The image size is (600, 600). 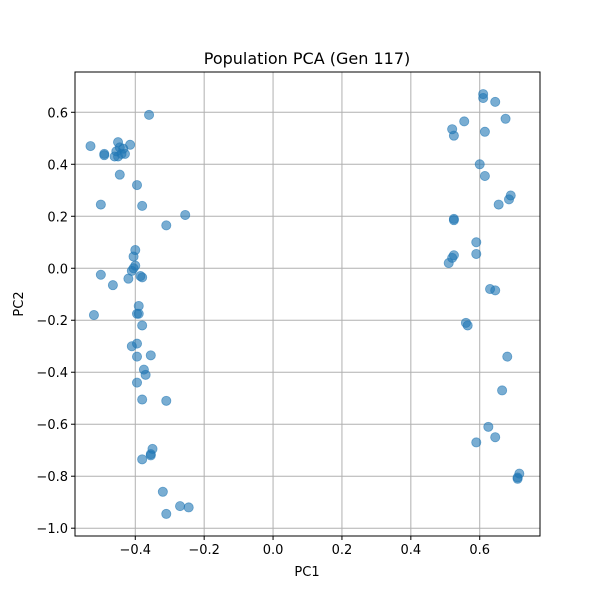 What do you see at coordinates (273, 550) in the screenshot?
I see `x-tick-label: 0.0` at bounding box center [273, 550].